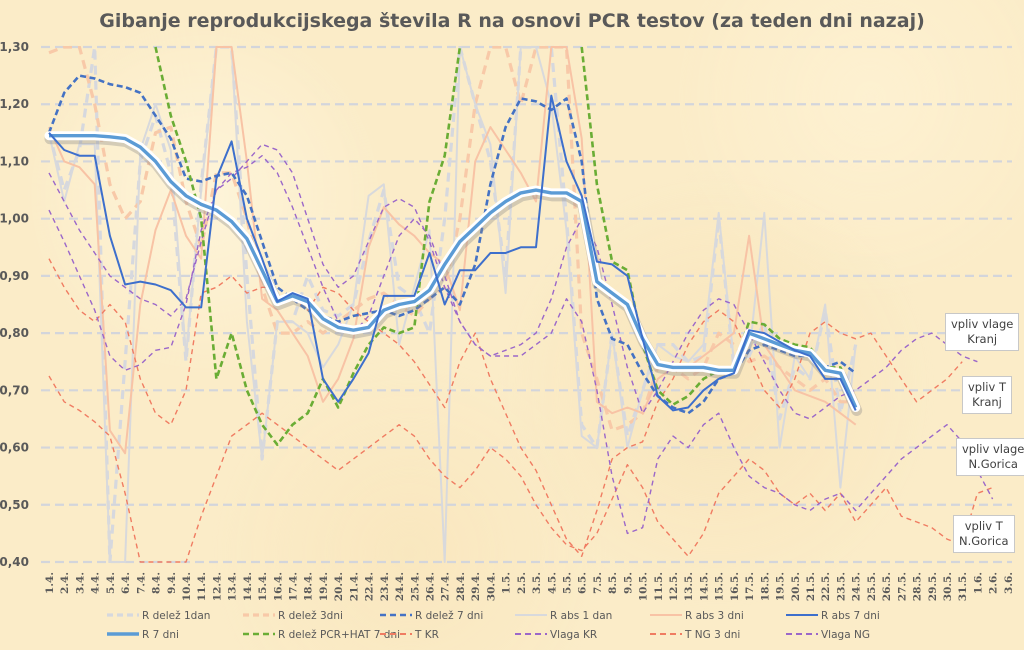 The width and height of the screenshot is (1024, 650). I want to click on x-tick-label: 28.4., so click(461, 586).